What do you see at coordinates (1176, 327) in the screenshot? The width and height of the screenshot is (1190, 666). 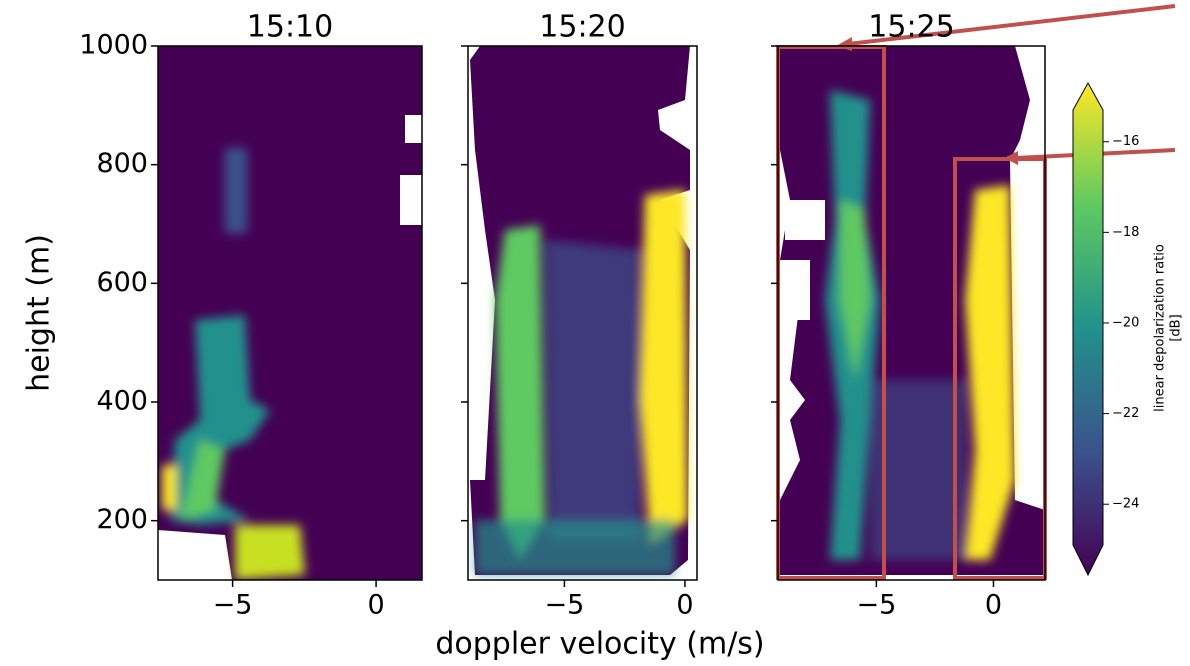 I see `colorbar-label: [dB]` at bounding box center [1176, 327].